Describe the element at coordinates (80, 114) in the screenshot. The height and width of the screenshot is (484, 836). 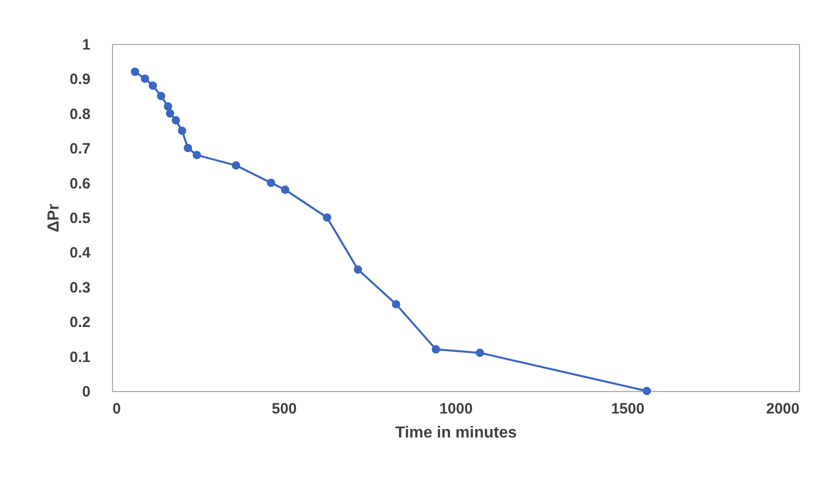
I see `y-tick-label: 0.8` at that location.